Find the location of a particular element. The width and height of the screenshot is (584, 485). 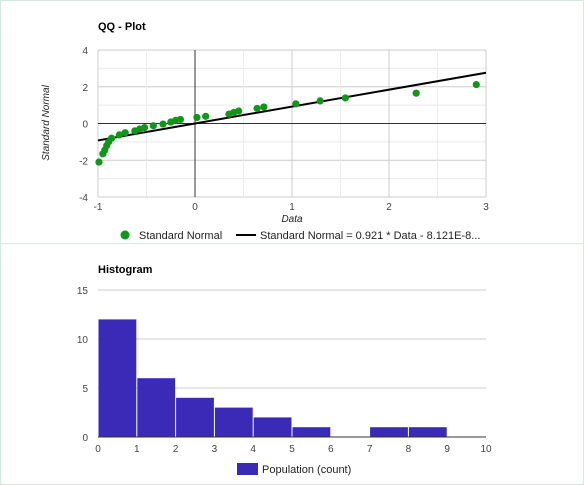

qq-y-tick-label: 0 is located at coordinates (85, 125).